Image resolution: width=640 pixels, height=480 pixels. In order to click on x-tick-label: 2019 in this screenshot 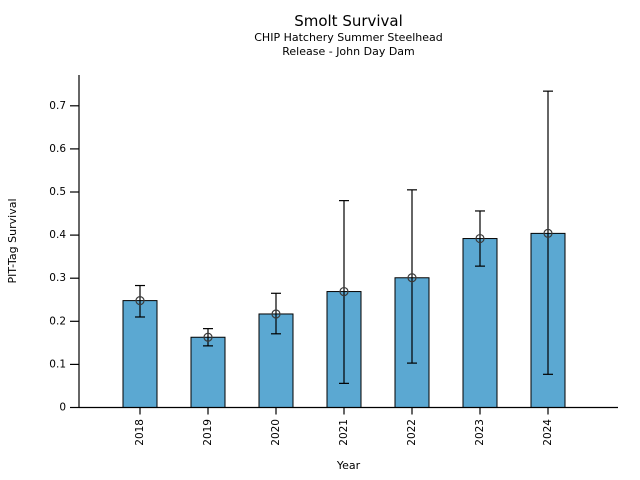, I will do `click(208, 432)`.